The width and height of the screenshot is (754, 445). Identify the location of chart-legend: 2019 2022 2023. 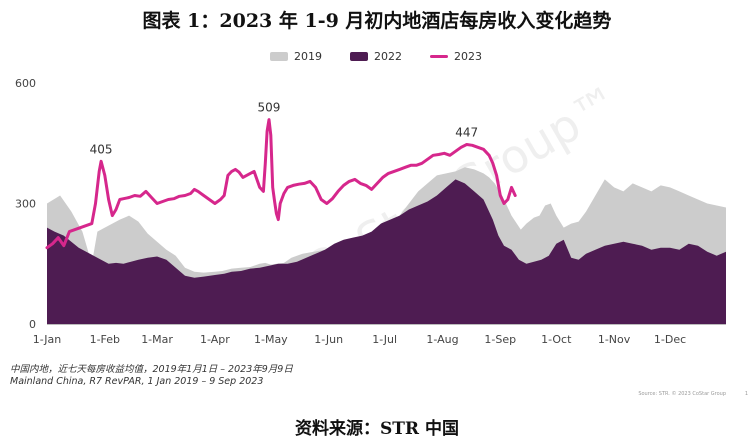
(376, 56).